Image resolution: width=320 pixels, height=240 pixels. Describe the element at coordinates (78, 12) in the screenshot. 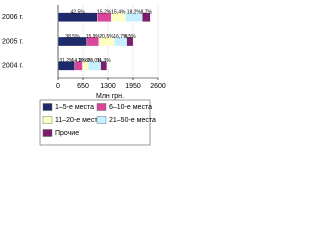

I see `value-label: 42,5%` at that location.